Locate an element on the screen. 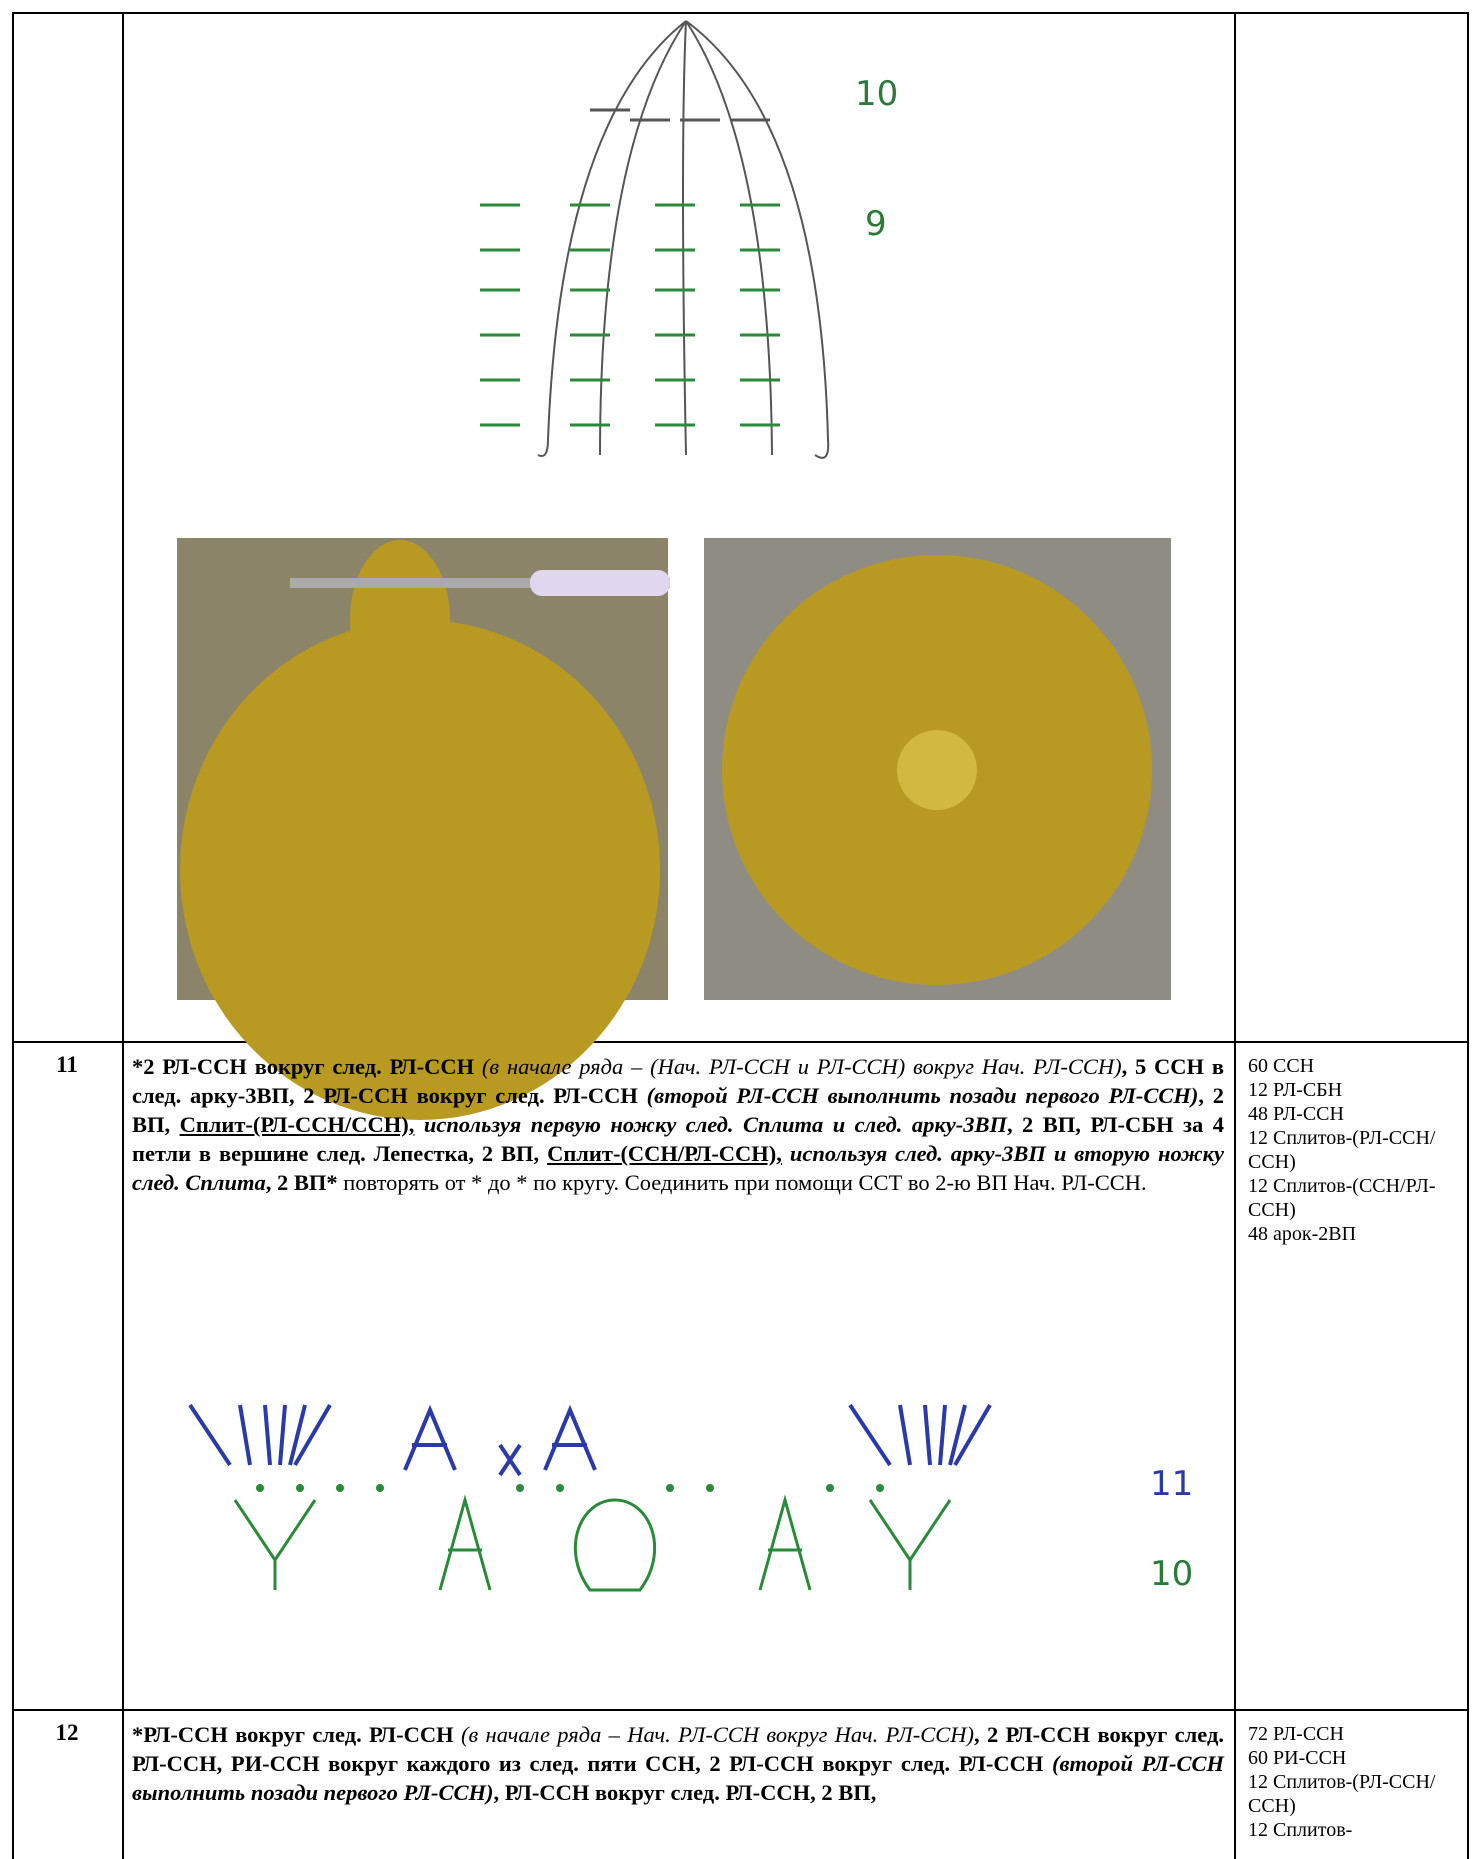  hook-handle is located at coordinates (600, 583).